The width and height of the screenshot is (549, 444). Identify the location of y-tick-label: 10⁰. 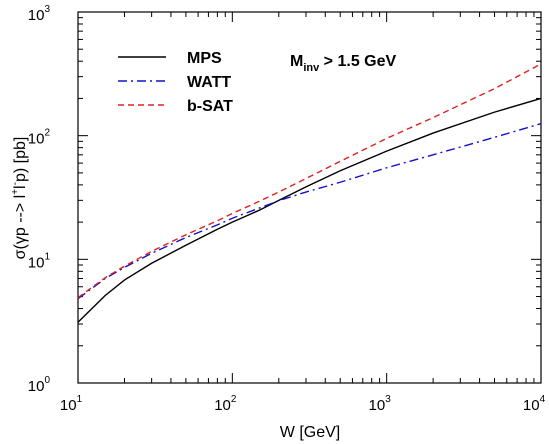
(39, 385).